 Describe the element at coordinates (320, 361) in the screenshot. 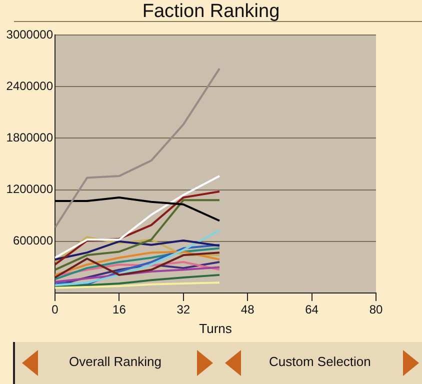

I see `text: Custom Selection` at that location.